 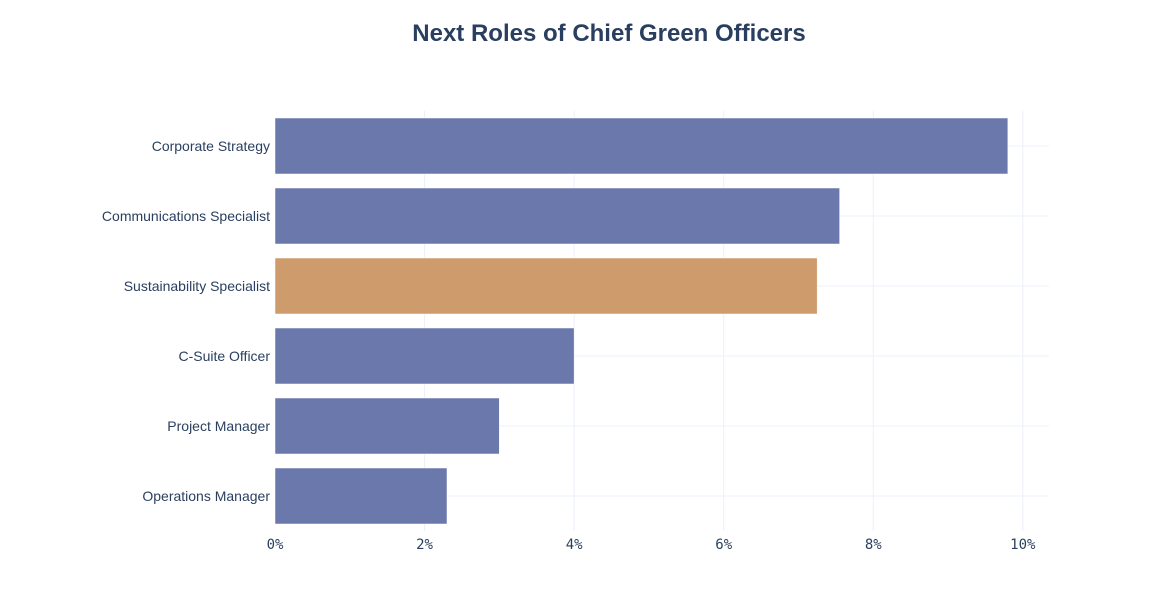 What do you see at coordinates (211, 146) in the screenshot?
I see `category-label: Corporate Strategy` at bounding box center [211, 146].